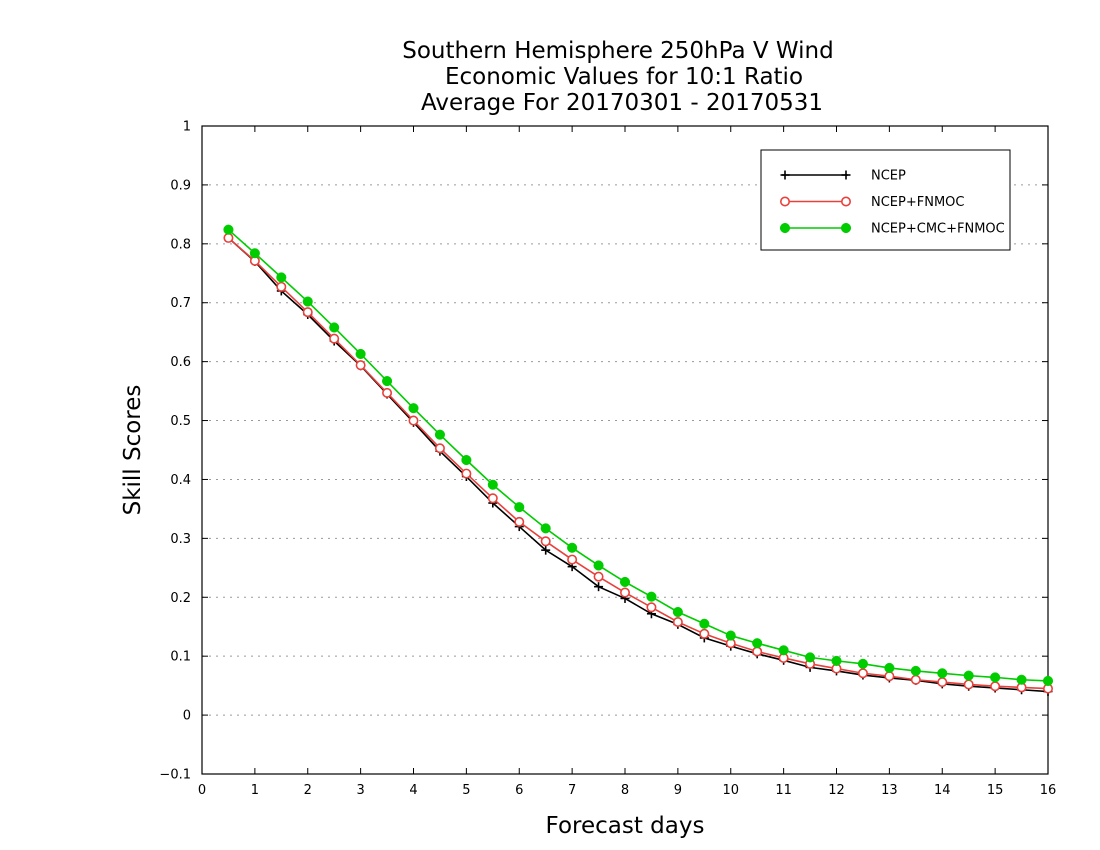  Describe the element at coordinates (888, 176) in the screenshot. I see `legend-label: NCEP` at that location.